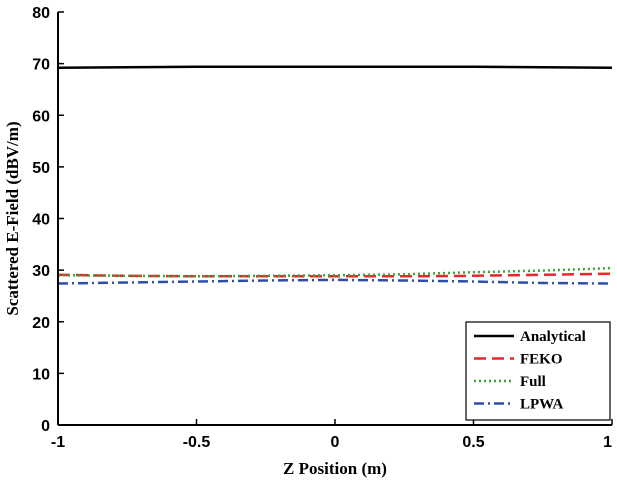 Image resolution: width=617 pixels, height=481 pixels. I want to click on y-axis-title: Scattered E-Field (dBV/m), so click(12, 218).